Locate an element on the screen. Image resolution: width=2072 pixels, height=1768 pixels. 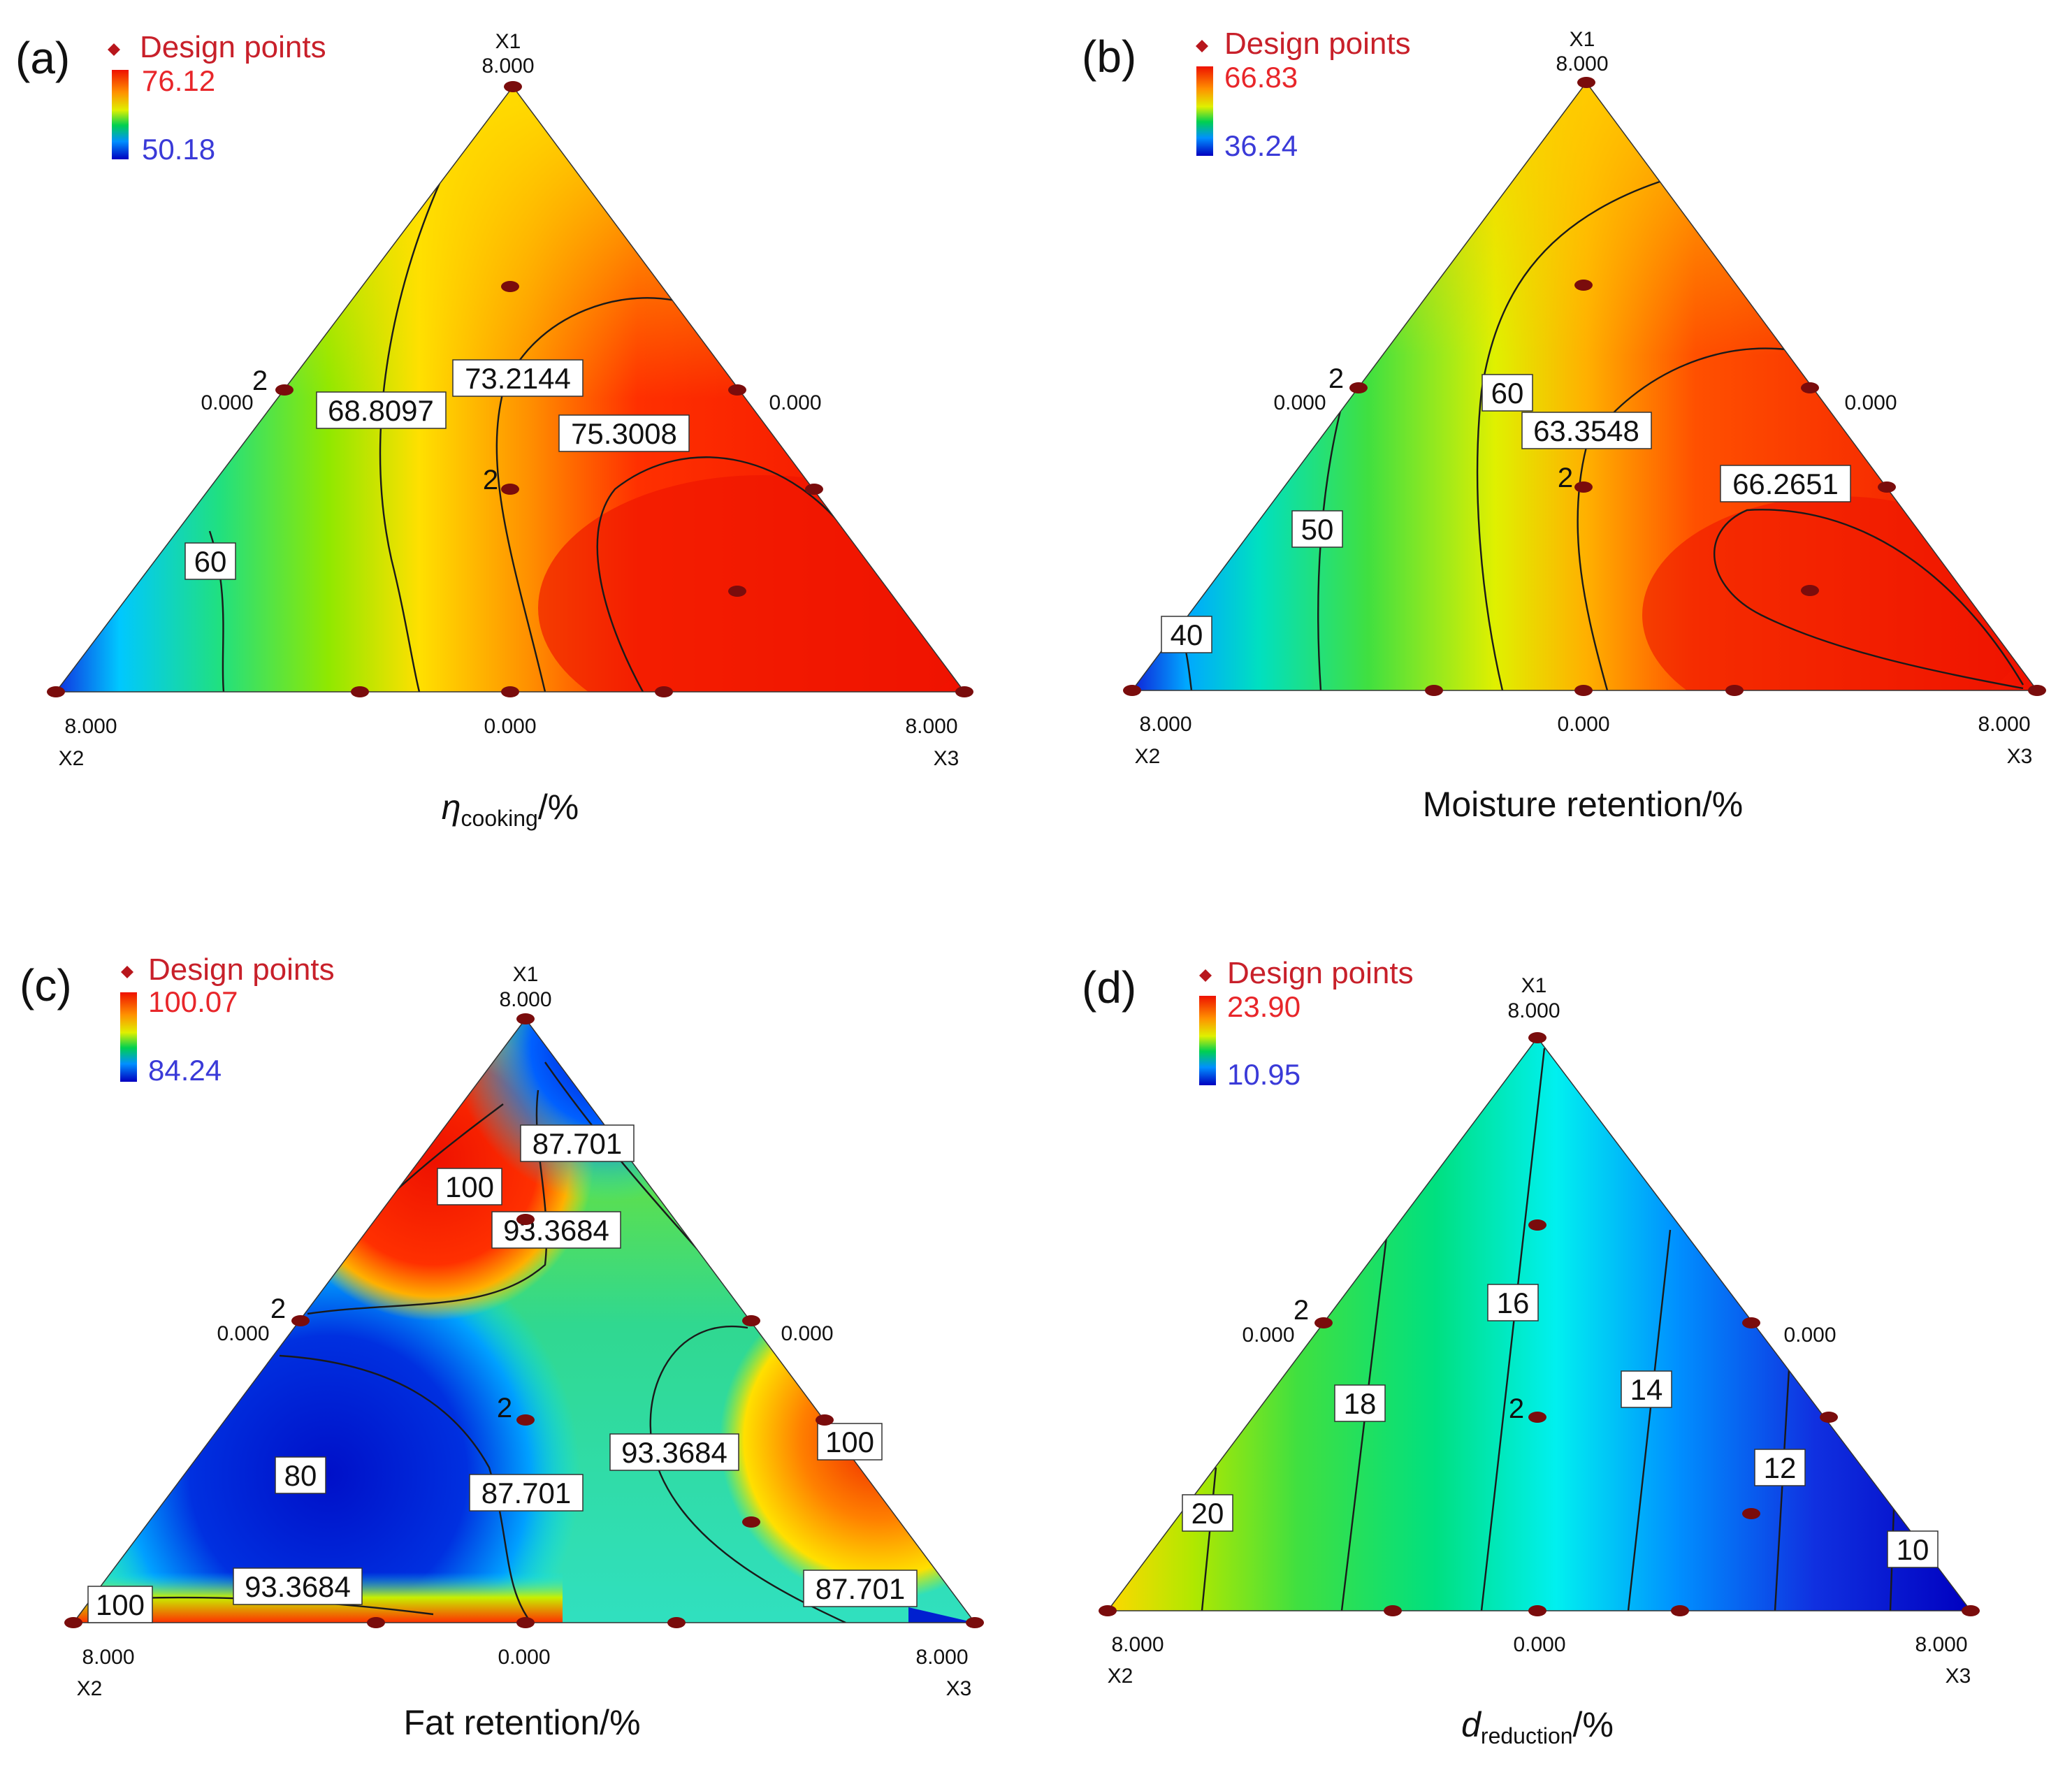
contour-label: 68.8097 is located at coordinates (382, 410).